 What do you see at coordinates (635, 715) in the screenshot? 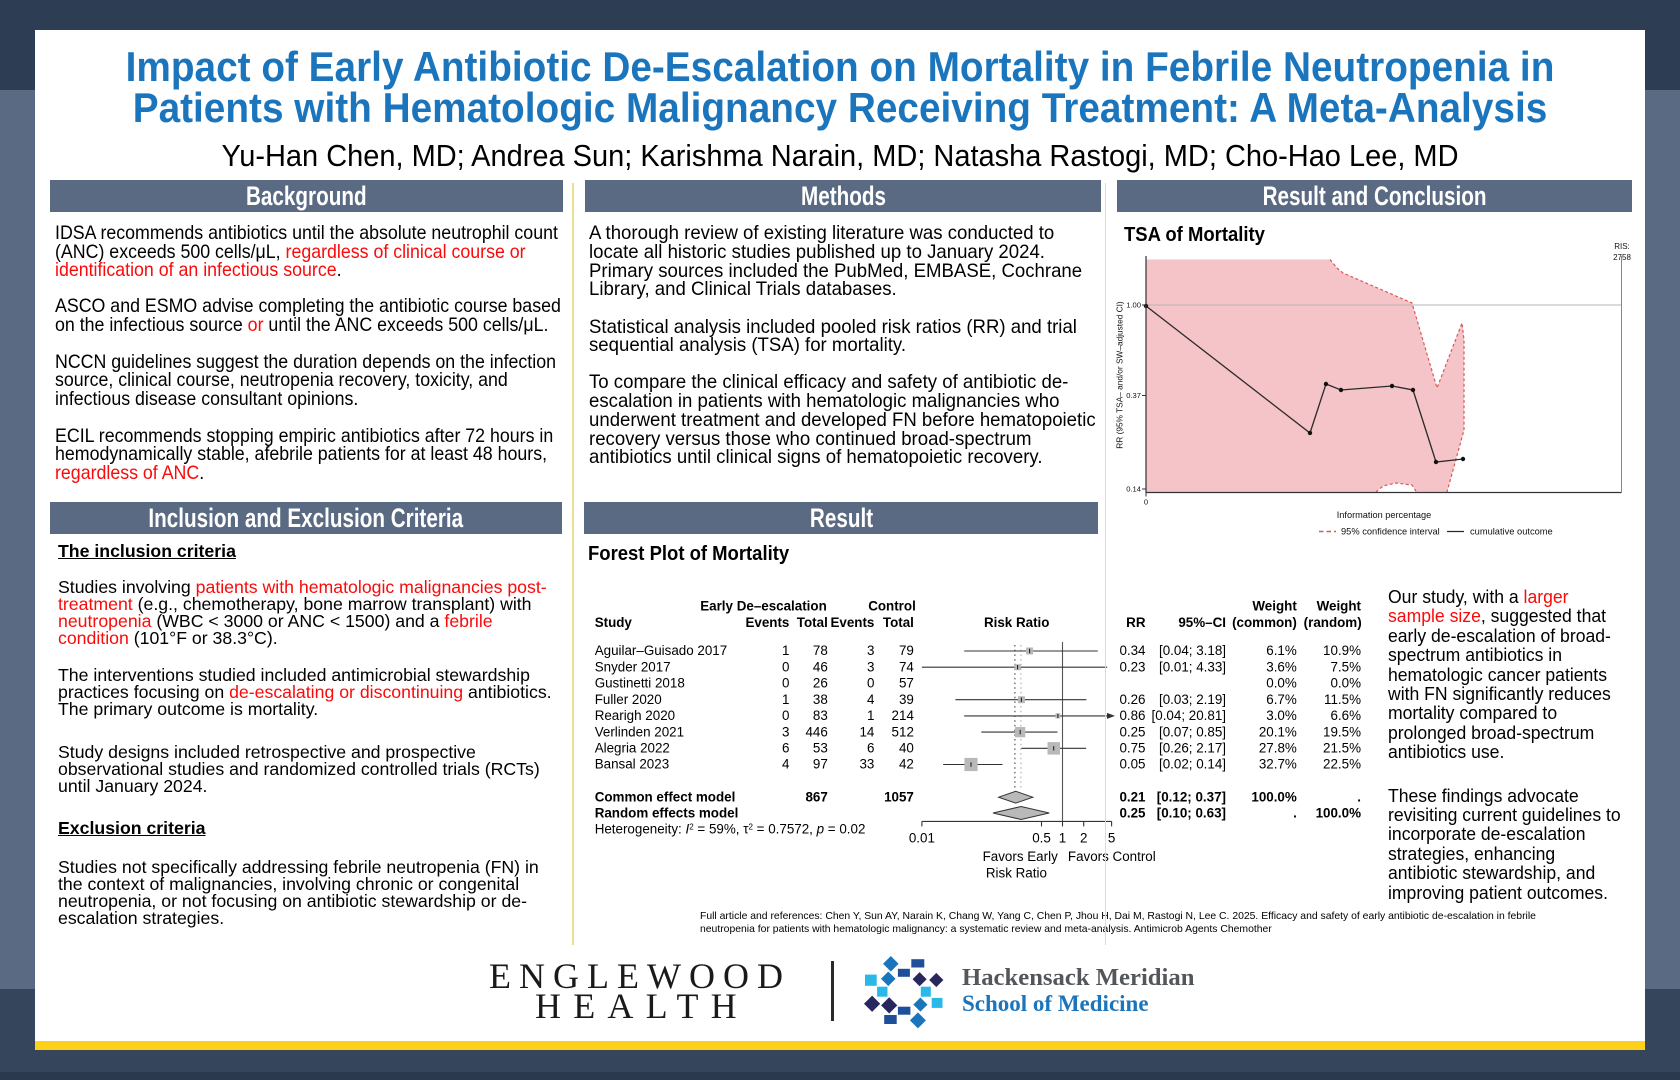
I see `svg-text: Rearigh 2020` at bounding box center [635, 715].